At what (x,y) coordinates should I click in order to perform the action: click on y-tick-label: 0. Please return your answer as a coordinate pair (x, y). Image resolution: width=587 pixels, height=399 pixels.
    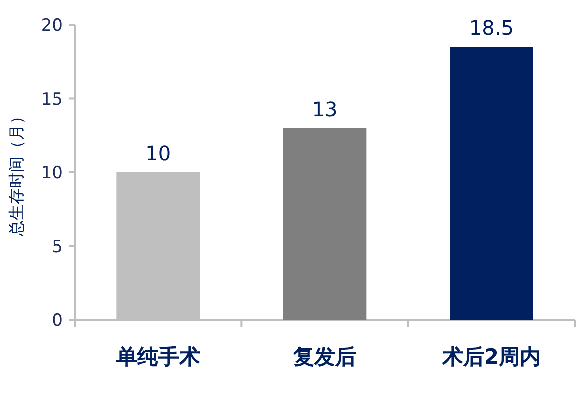
    Looking at the image, I should click on (57, 321).